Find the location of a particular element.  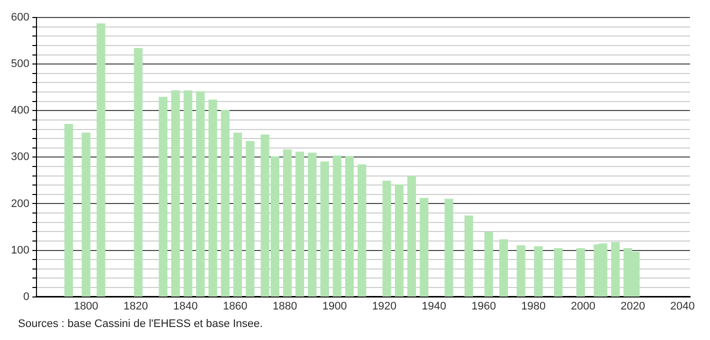

y-tick-label: 0 is located at coordinates (26, 296).